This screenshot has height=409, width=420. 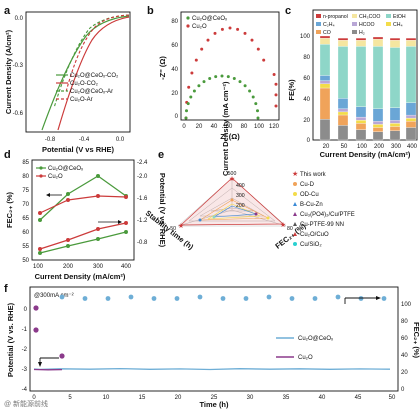 I want to click on radar-axis-top: Current Density (mA cm⁻²), so click(x=225, y=128).